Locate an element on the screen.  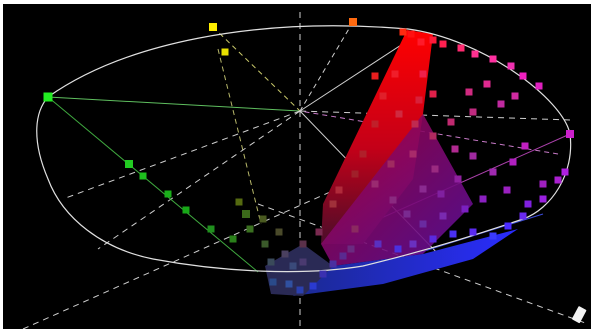
spoke-front-left is located at coordinates (199, 180).